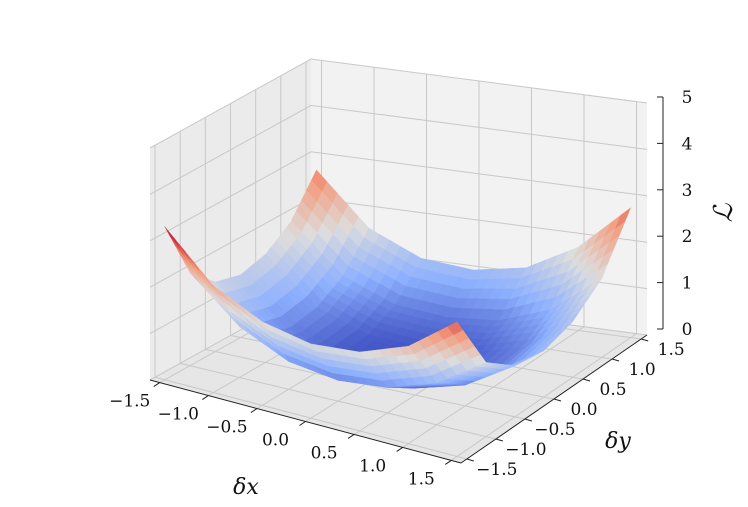 The image size is (748, 507). Describe the element at coordinates (554, 430) in the screenshot. I see `y-tick-label: −0.5` at that location.